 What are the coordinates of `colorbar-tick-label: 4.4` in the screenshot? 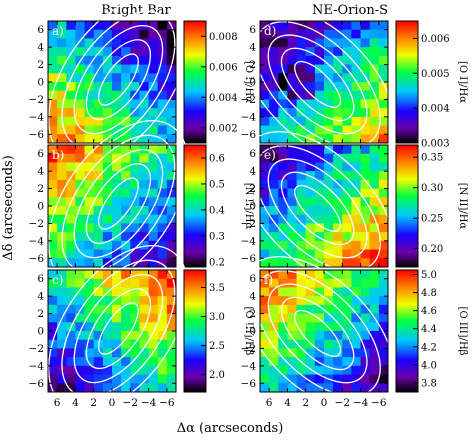 It's located at (429, 329).